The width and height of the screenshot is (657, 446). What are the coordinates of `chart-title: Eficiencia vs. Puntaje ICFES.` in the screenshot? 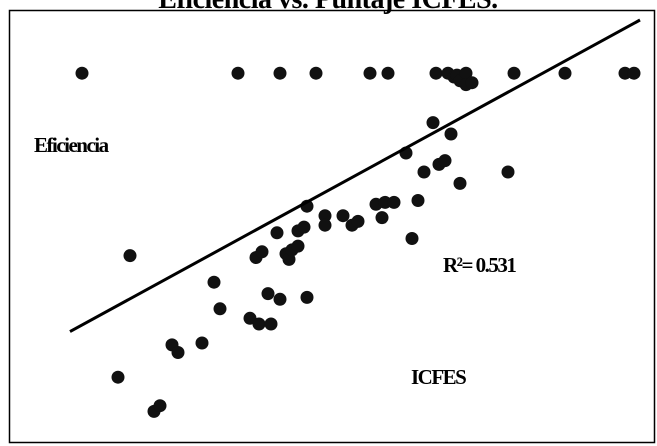 It's located at (327, 7).